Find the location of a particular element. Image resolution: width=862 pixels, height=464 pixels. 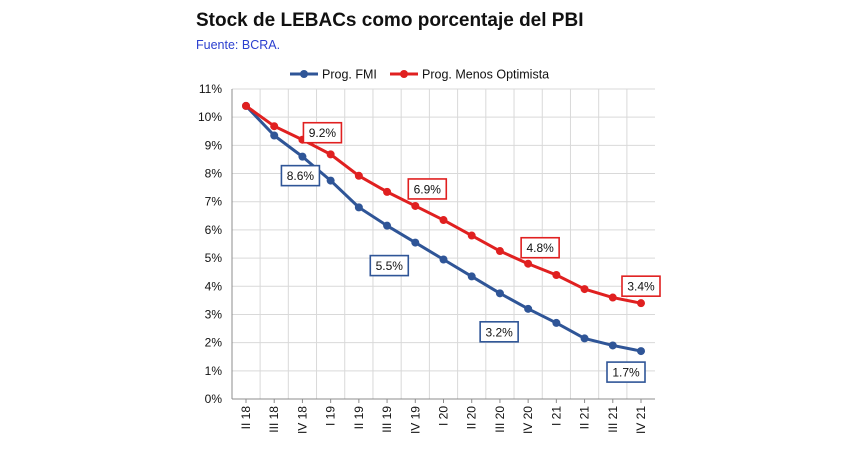

data-label: 1.7% is located at coordinates (626, 373).